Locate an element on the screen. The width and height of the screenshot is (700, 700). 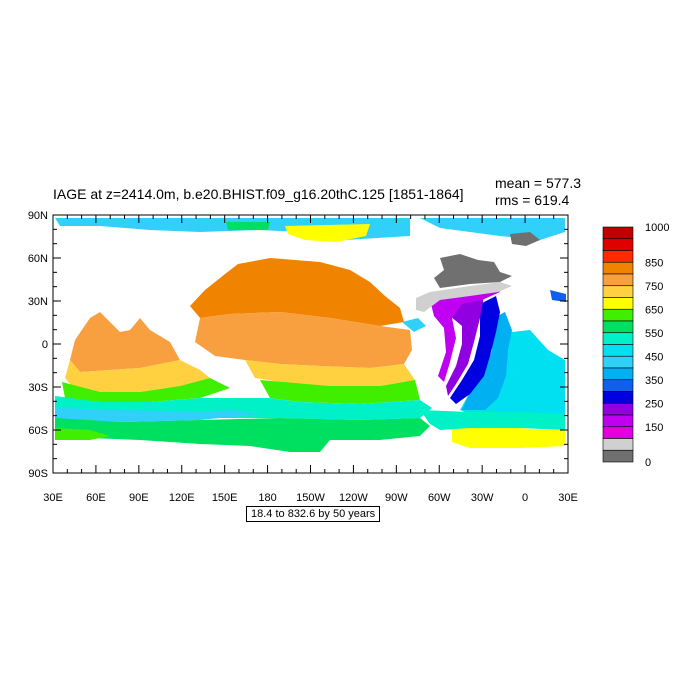
arctic-atlantic is located at coordinates (492, 229).